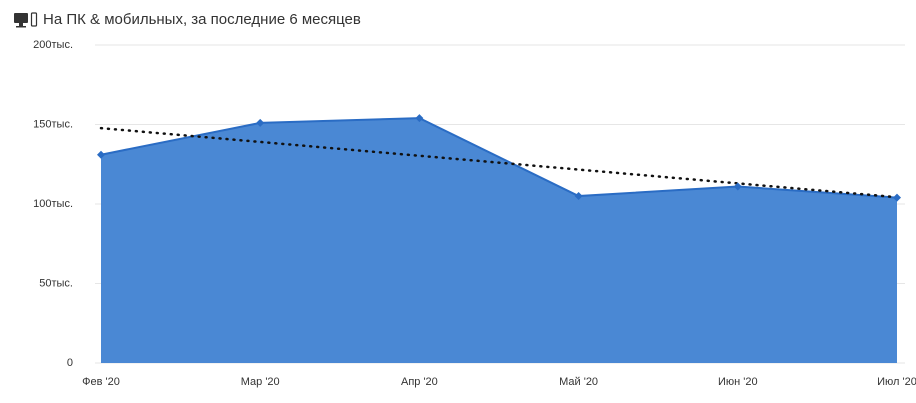 The height and width of the screenshot is (403, 916). I want to click on x-tick-label: Фев '20, so click(101, 382).